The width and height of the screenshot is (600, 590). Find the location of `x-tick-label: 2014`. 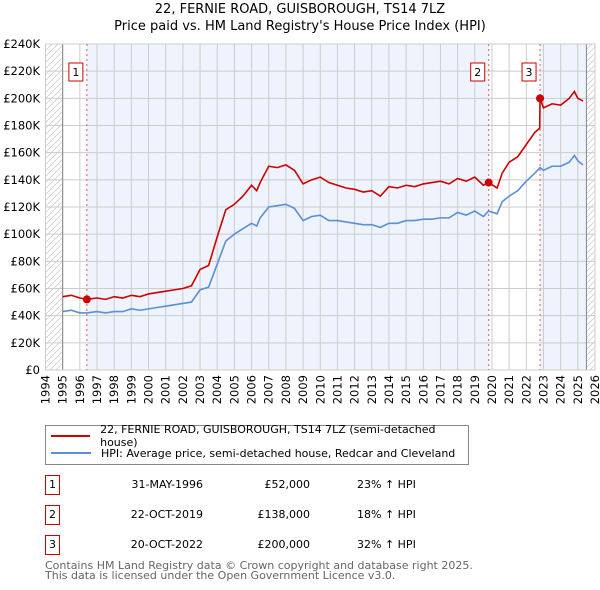

x-tick-label: 2014 is located at coordinates (389, 389).